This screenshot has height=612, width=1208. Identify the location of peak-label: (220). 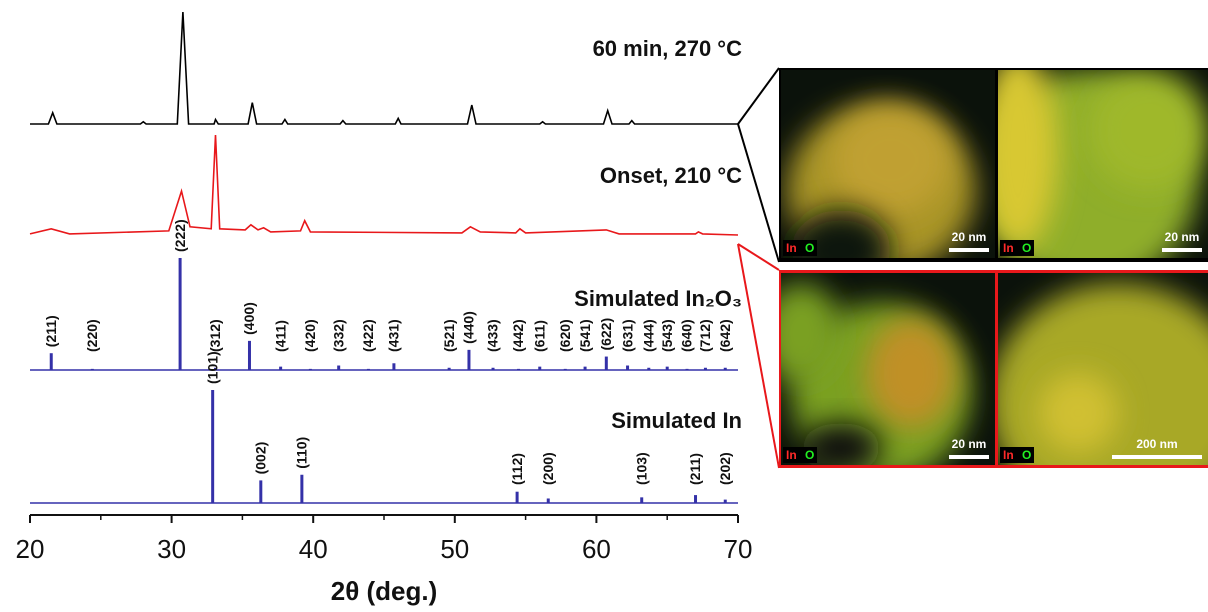
(92, 335).